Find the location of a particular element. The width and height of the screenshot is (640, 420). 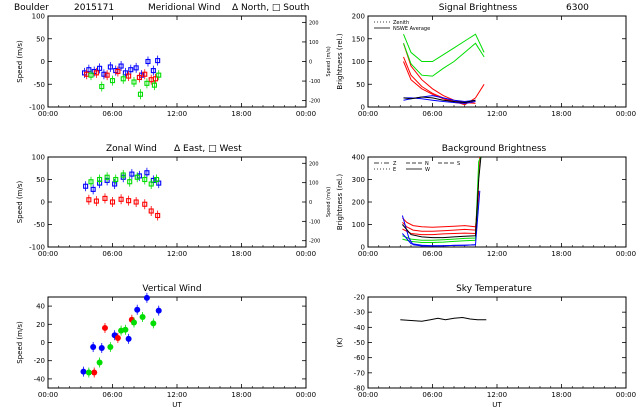

background-x-tick-label: 18:00 is located at coordinates (561, 254).